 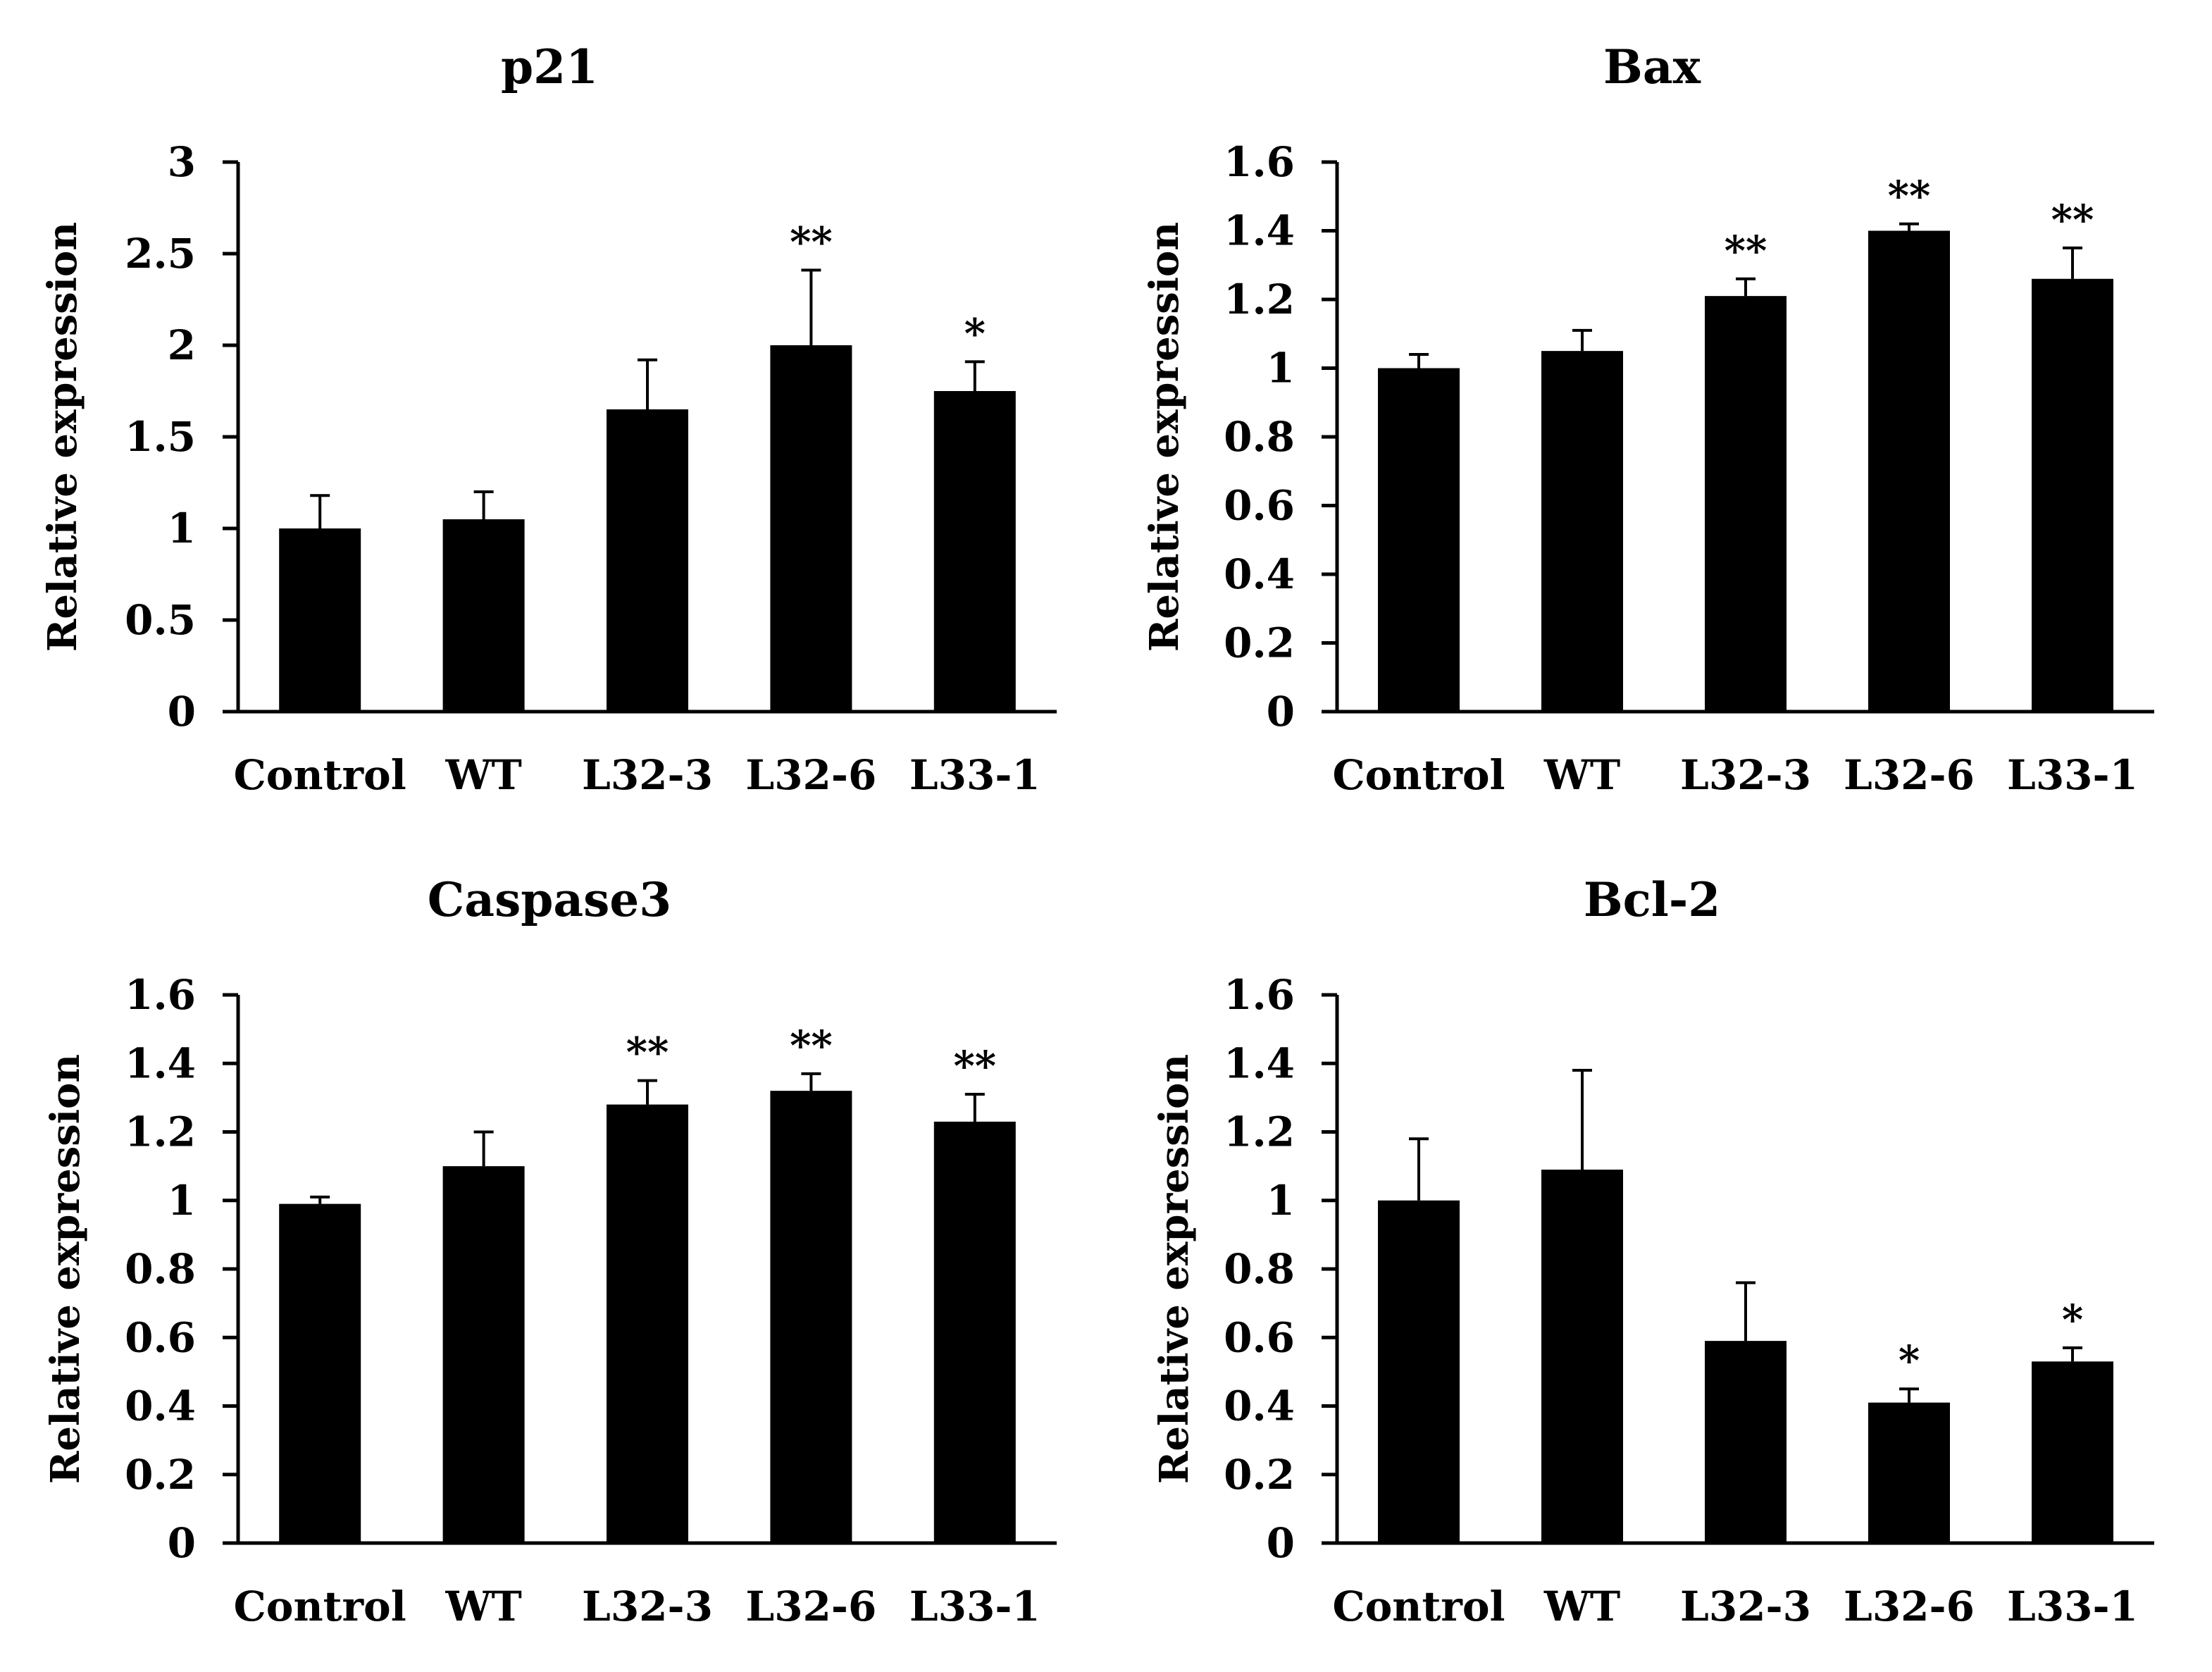 I want to click on chart-title: p21, so click(x=549, y=66).